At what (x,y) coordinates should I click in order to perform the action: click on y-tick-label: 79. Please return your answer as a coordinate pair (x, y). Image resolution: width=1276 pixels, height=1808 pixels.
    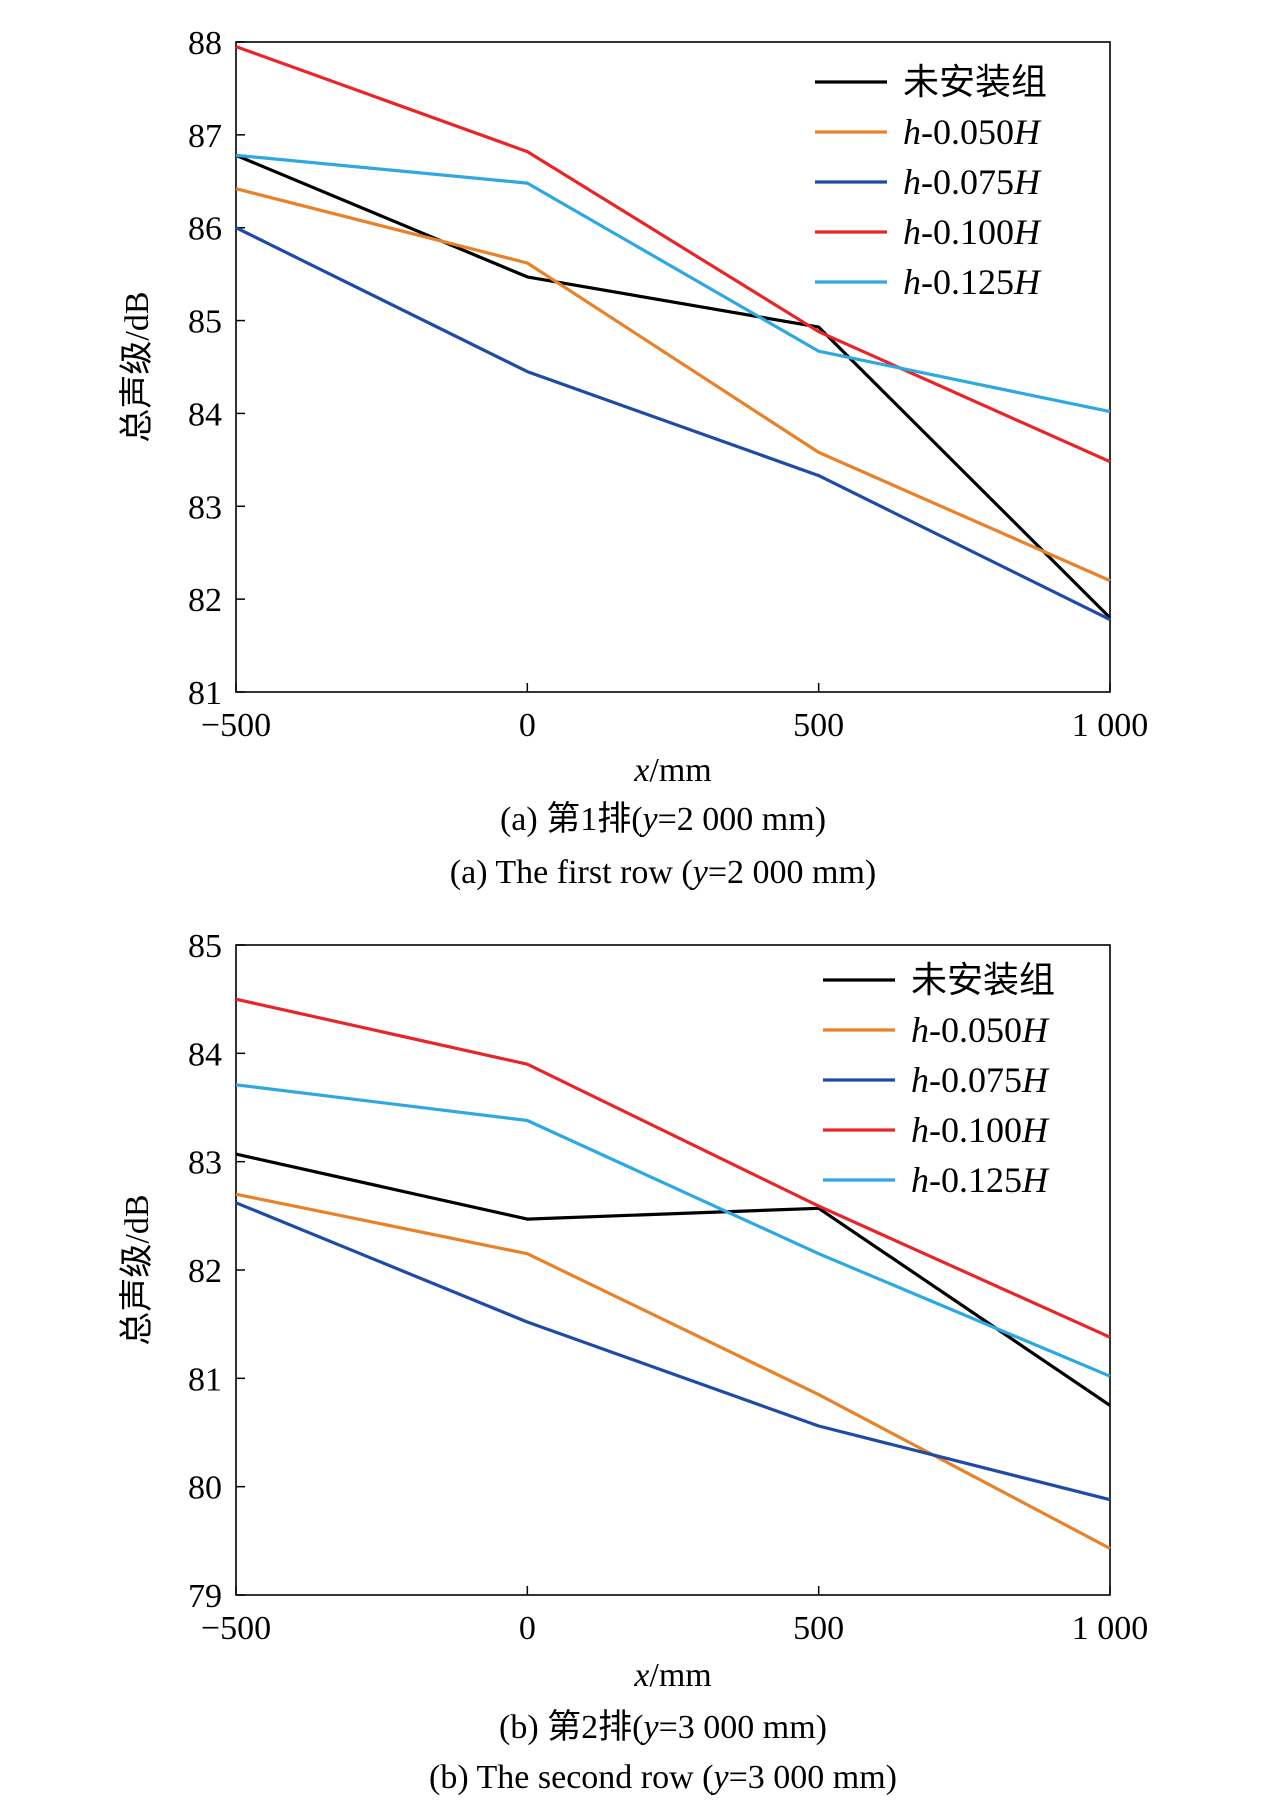
    Looking at the image, I should click on (205, 1596).